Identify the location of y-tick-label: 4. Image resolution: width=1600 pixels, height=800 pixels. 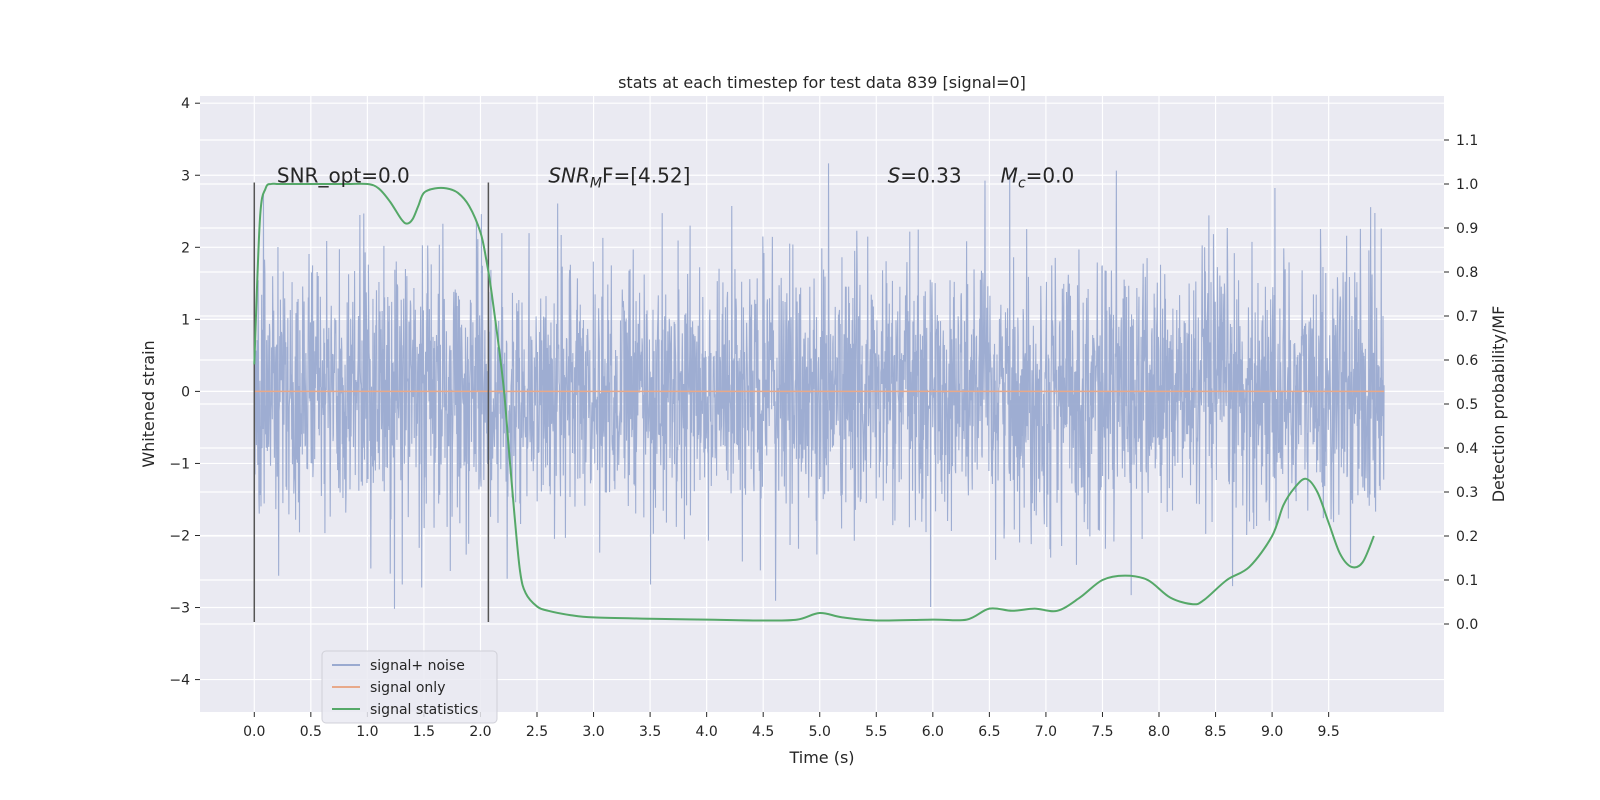
(185, 104).